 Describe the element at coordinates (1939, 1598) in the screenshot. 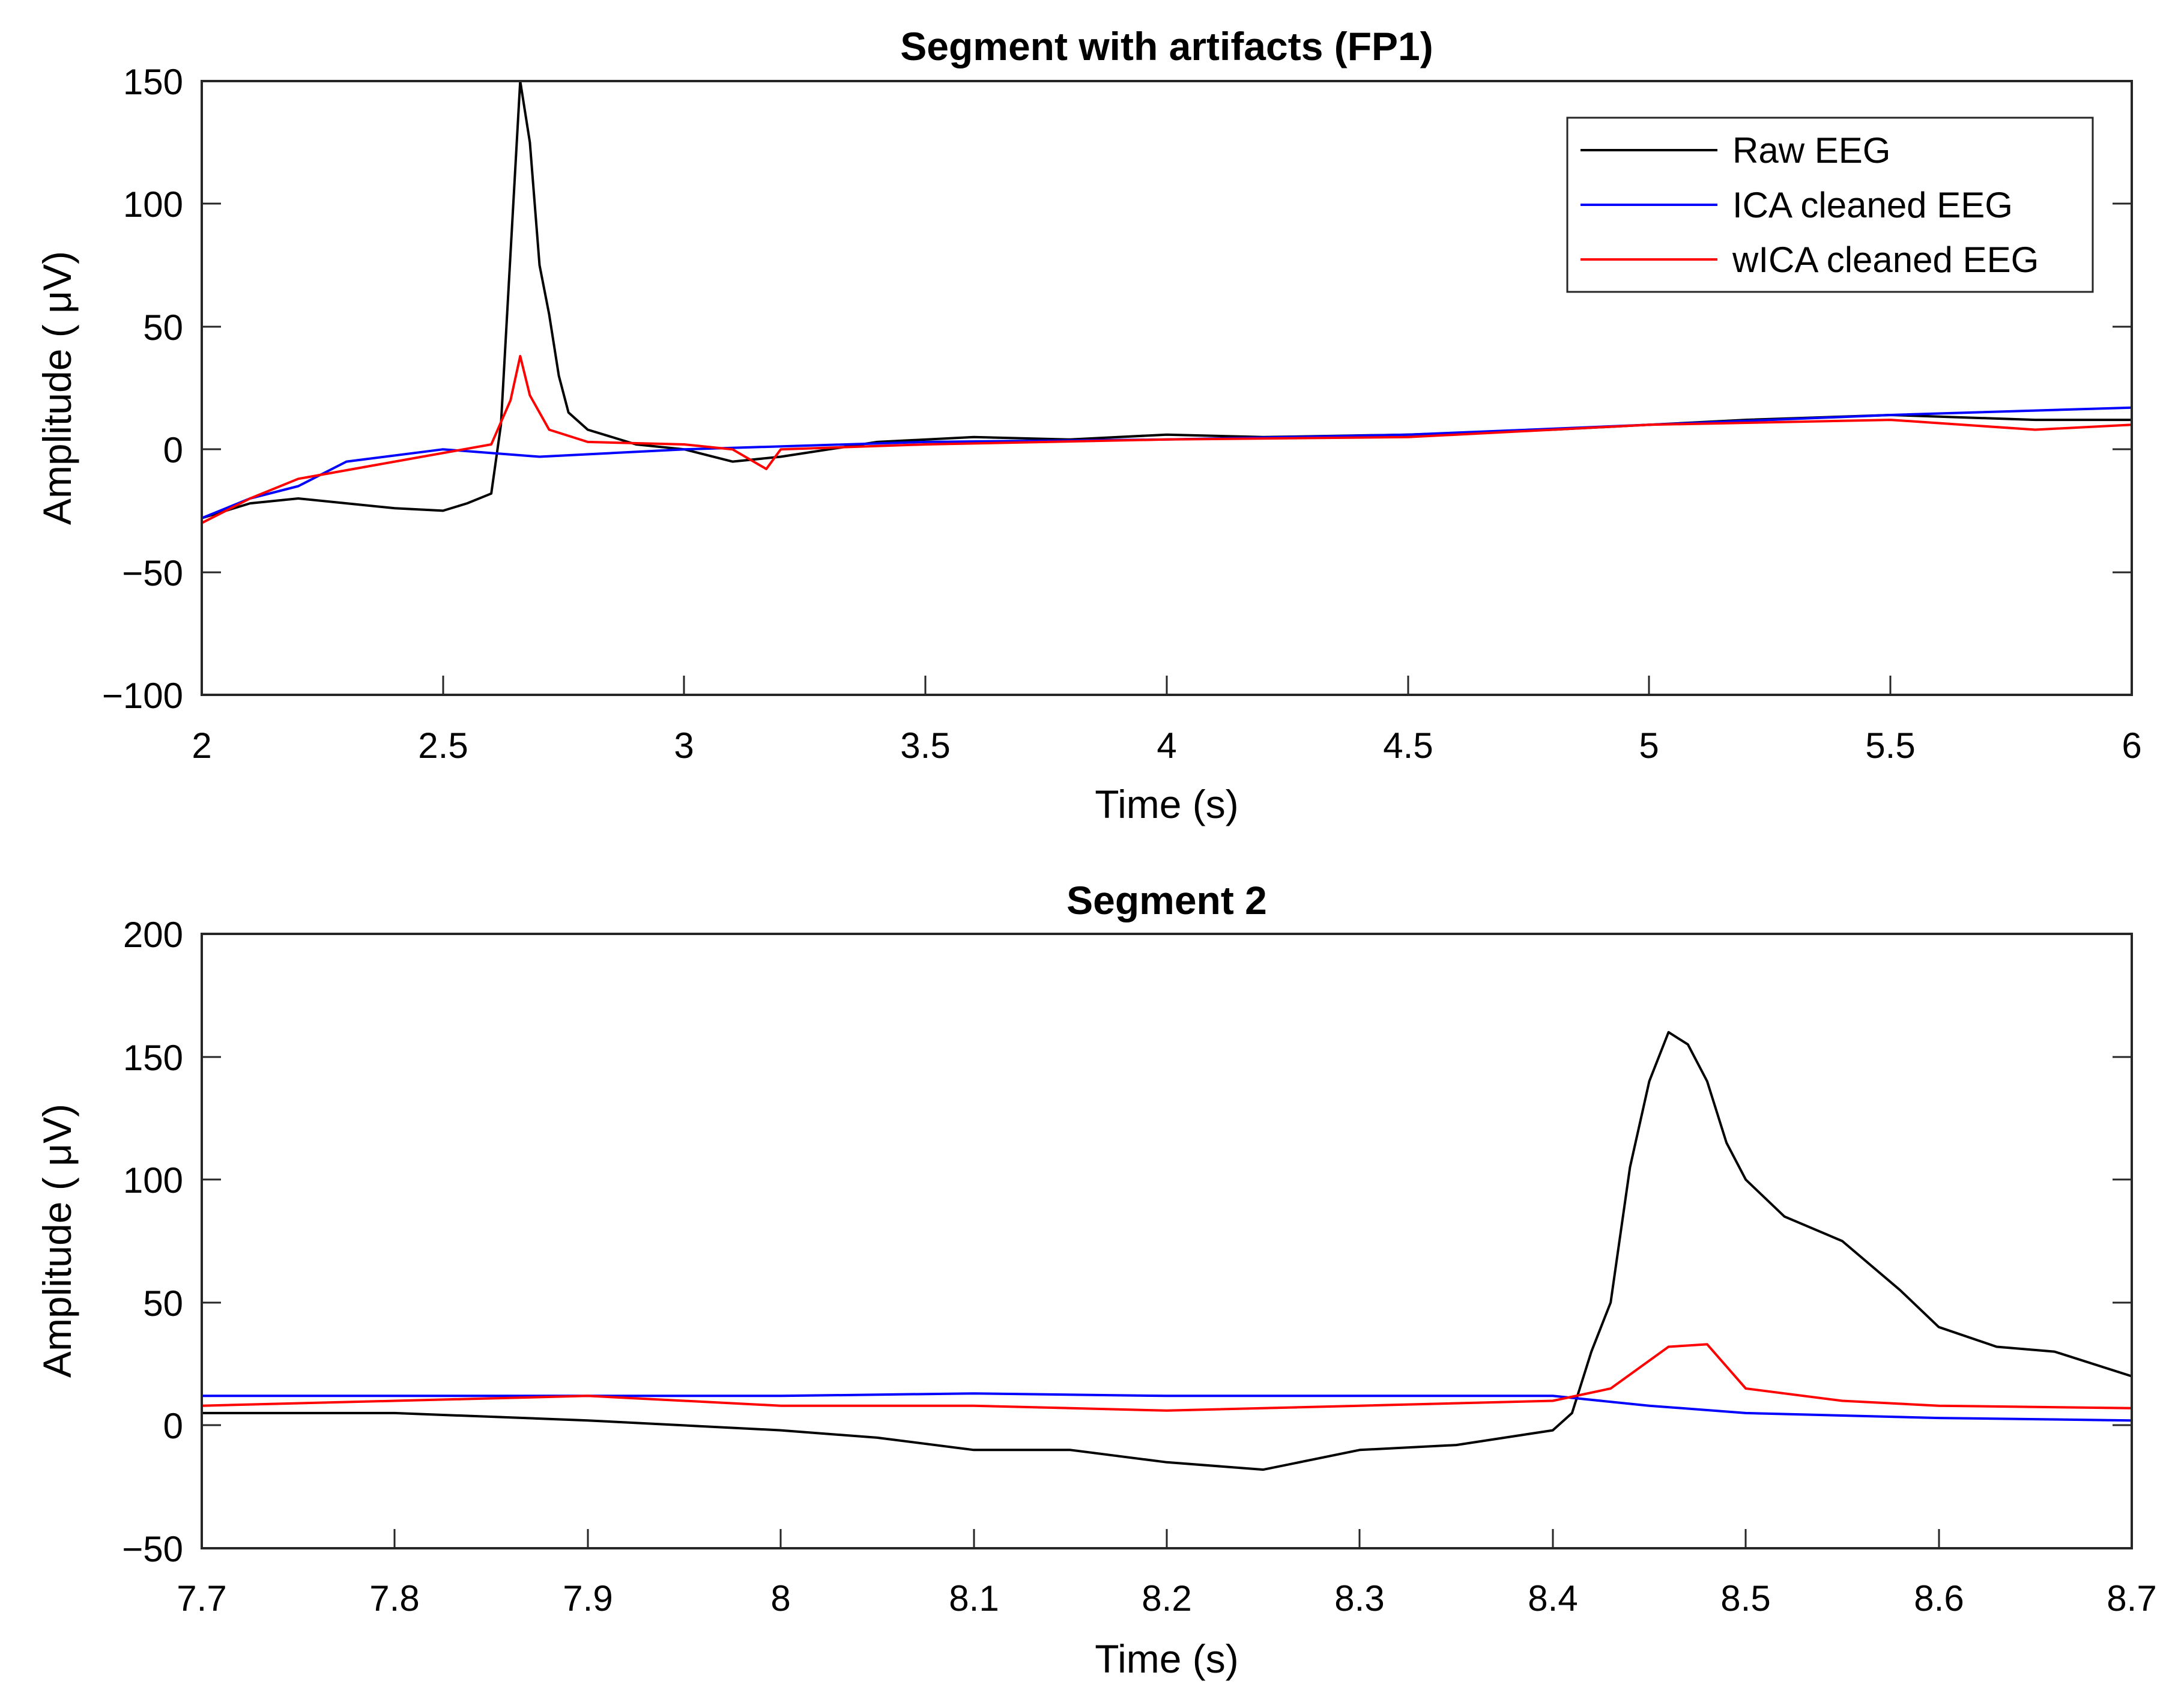

I see `x-tick-label: 8.6` at that location.